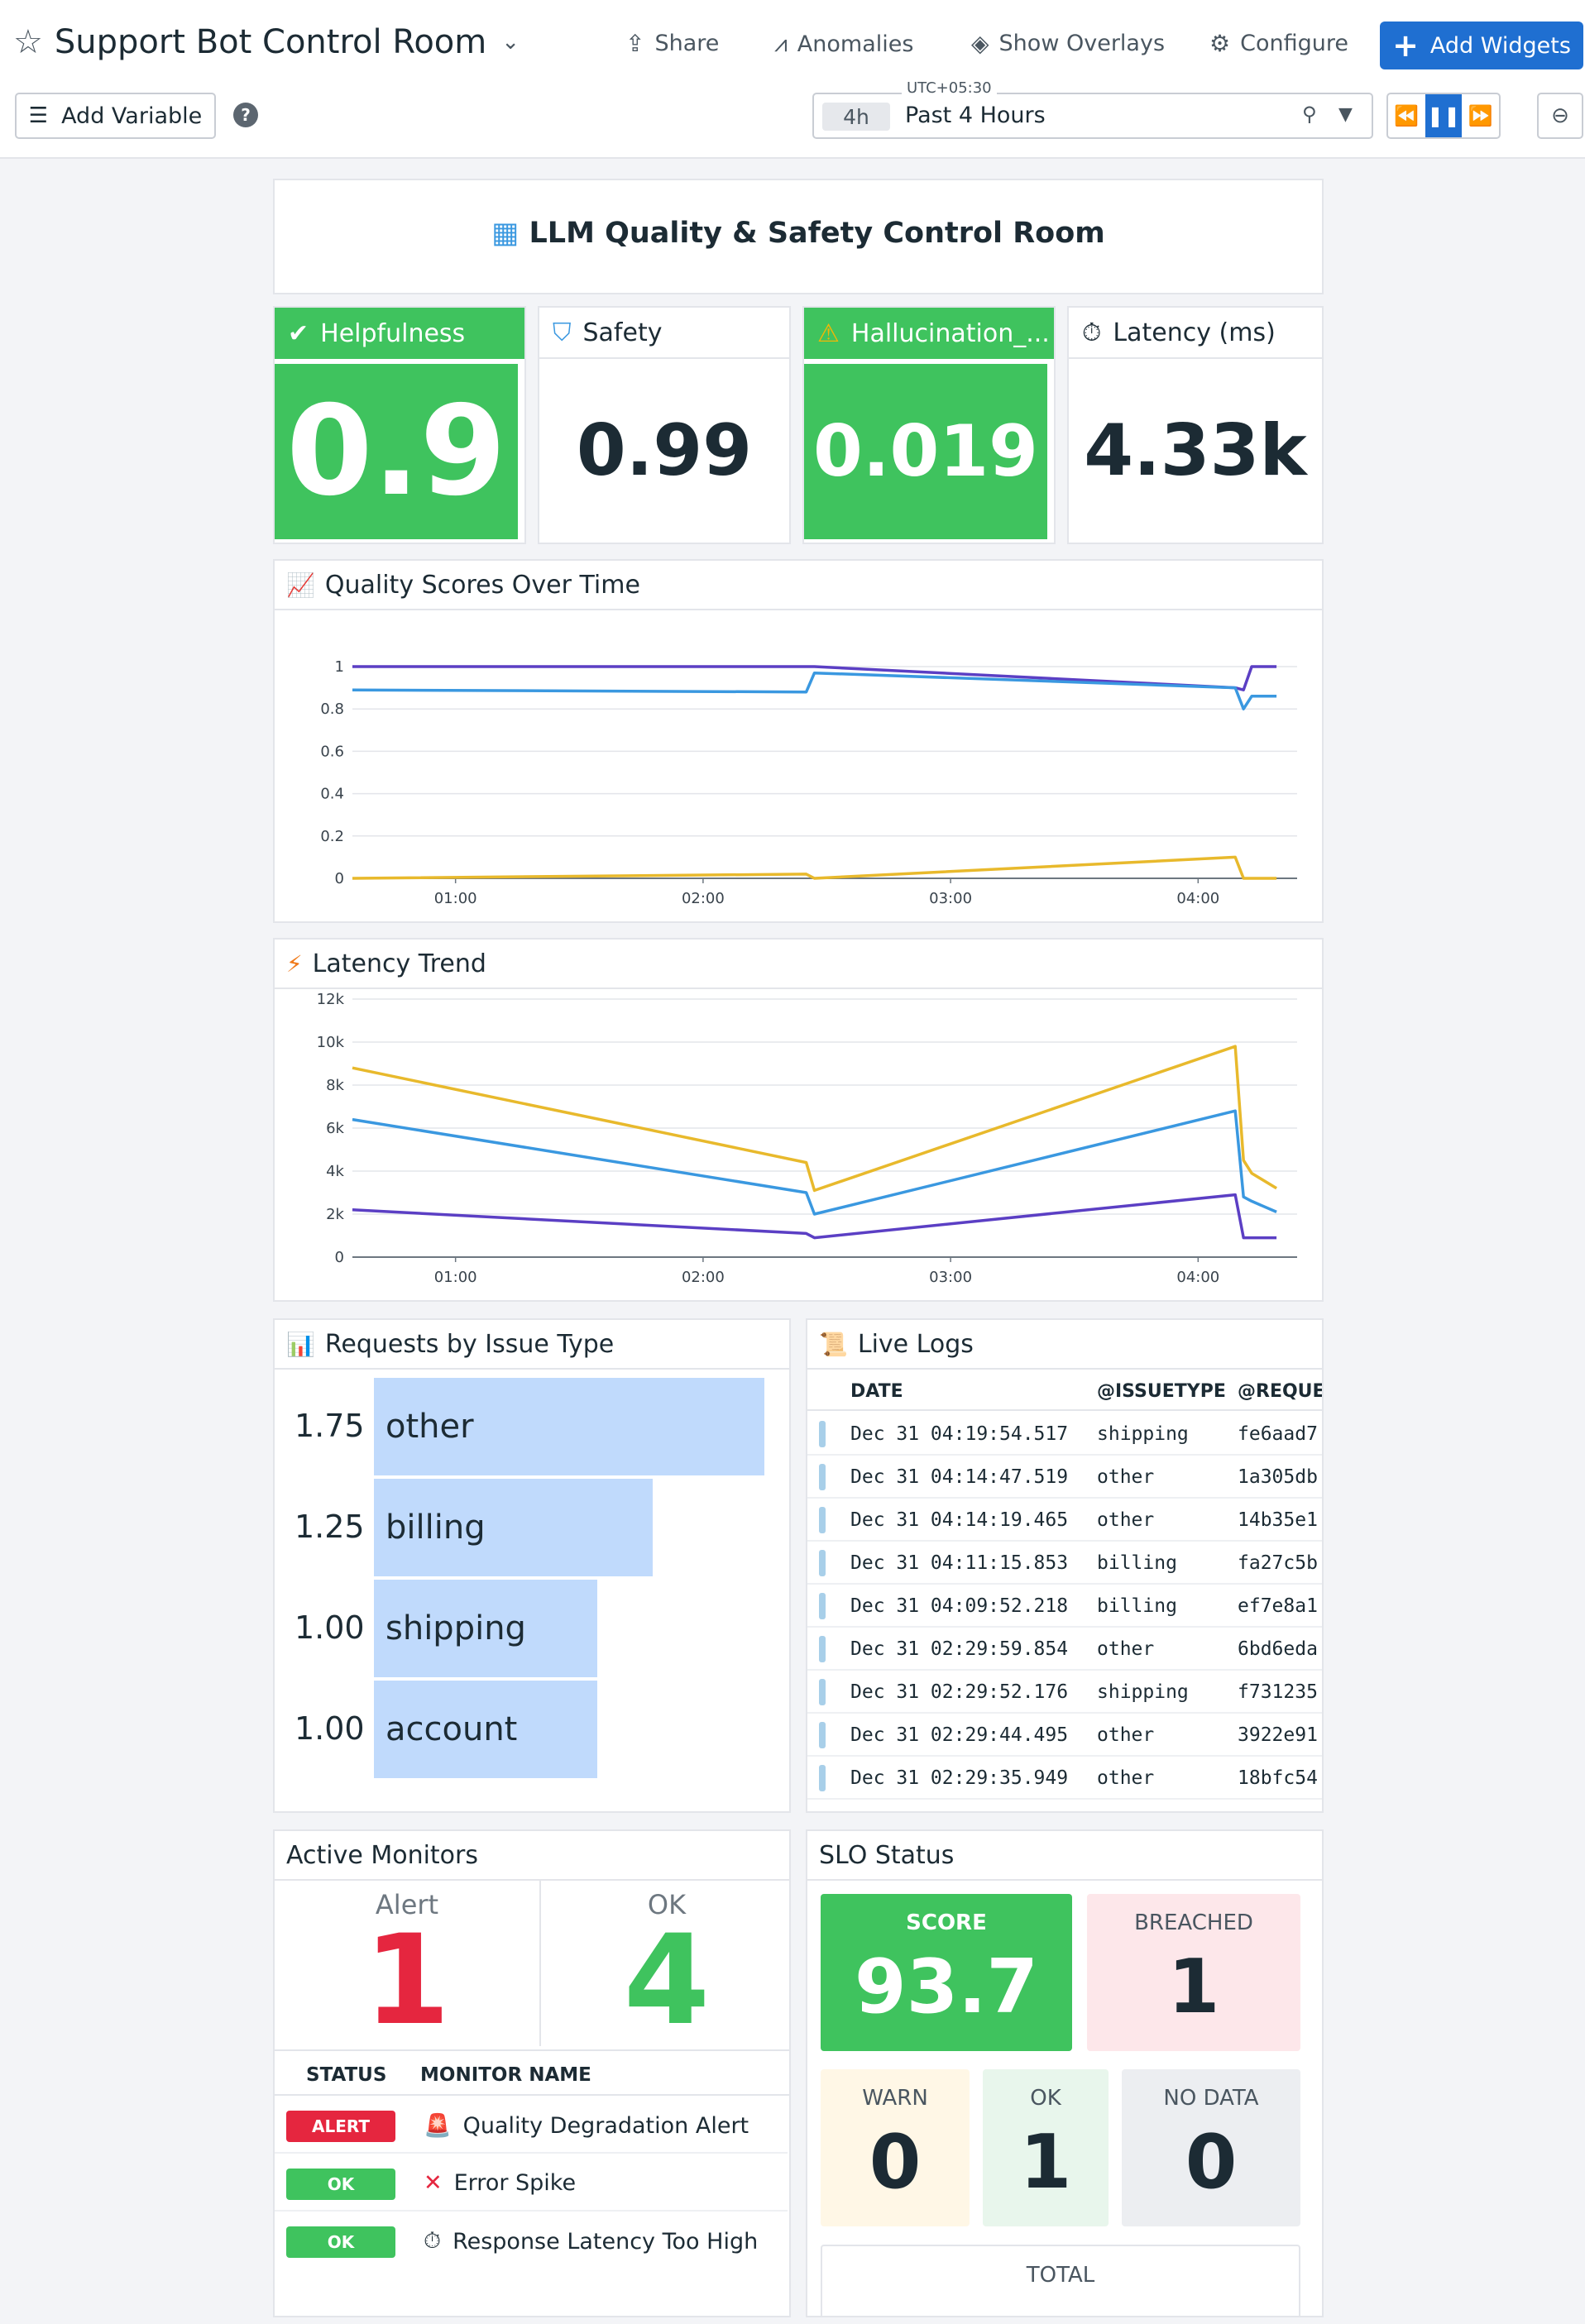 This screenshot has height=2324, width=1585. What do you see at coordinates (947, 1987) in the screenshot?
I see `slo-score-value: 93.7` at bounding box center [947, 1987].